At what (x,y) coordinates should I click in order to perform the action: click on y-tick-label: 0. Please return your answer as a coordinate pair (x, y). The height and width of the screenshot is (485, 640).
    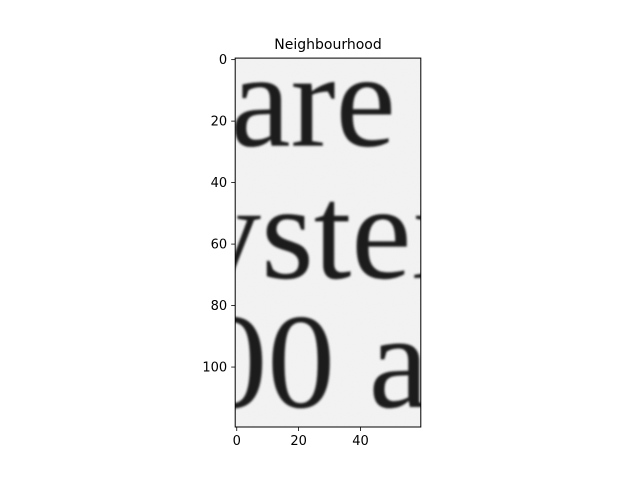
    Looking at the image, I should click on (223, 60).